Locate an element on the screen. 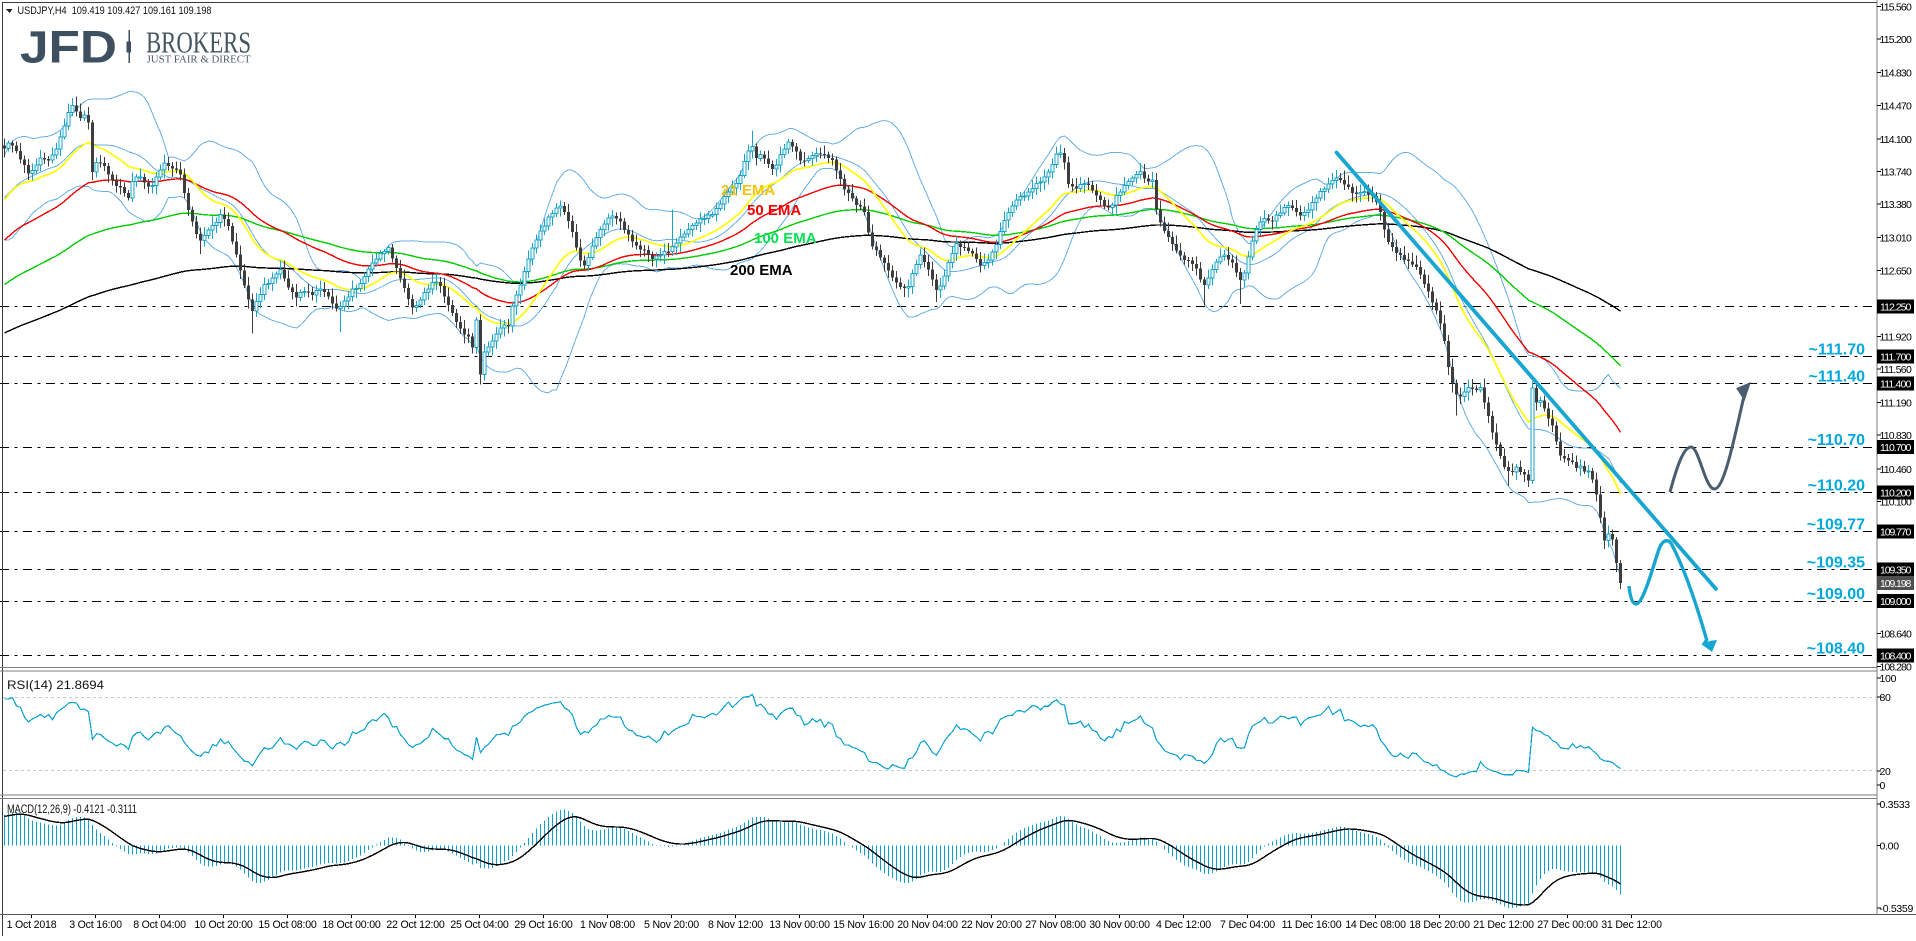 The height and width of the screenshot is (941, 1916). svg-text: 100 is located at coordinates (1888, 679).